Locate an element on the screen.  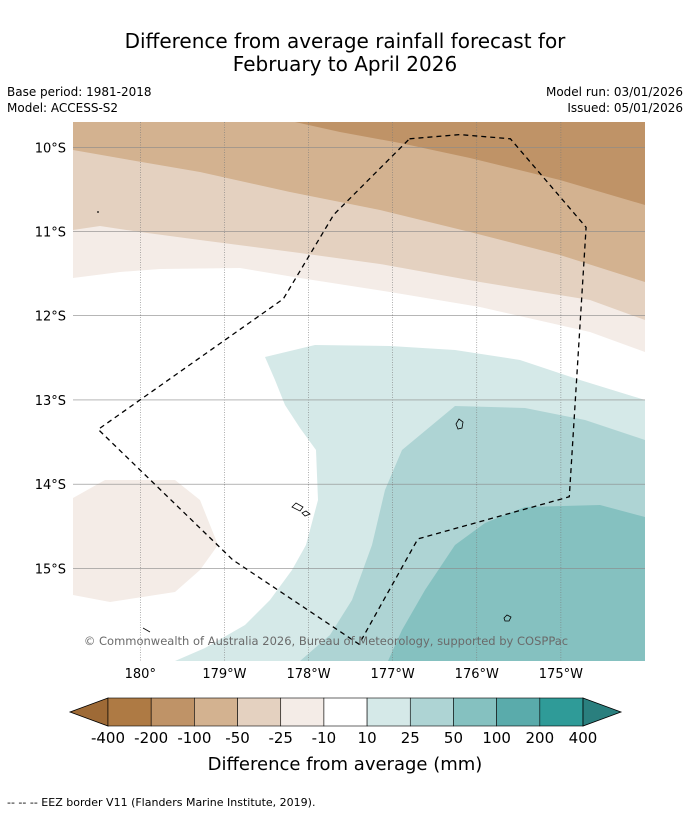
y-tick-label-0: 10°S is located at coordinates (50, 148).